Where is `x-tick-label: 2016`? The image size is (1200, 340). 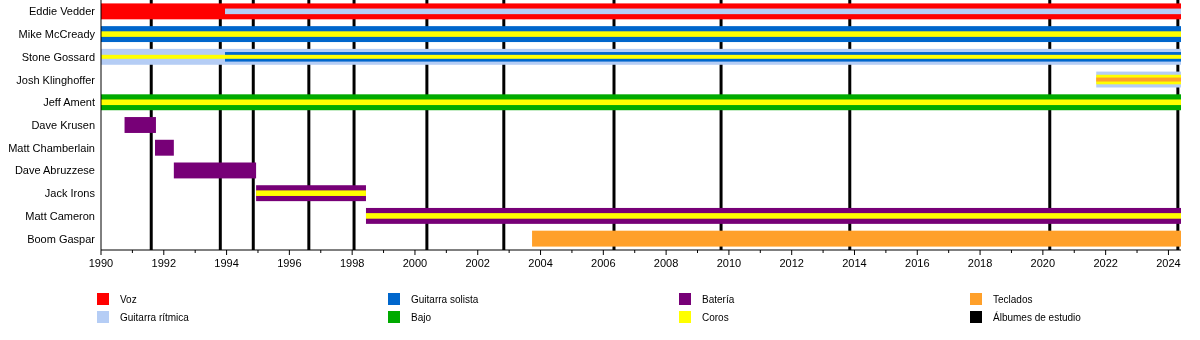
x-tick-label: 2016 is located at coordinates (917, 263).